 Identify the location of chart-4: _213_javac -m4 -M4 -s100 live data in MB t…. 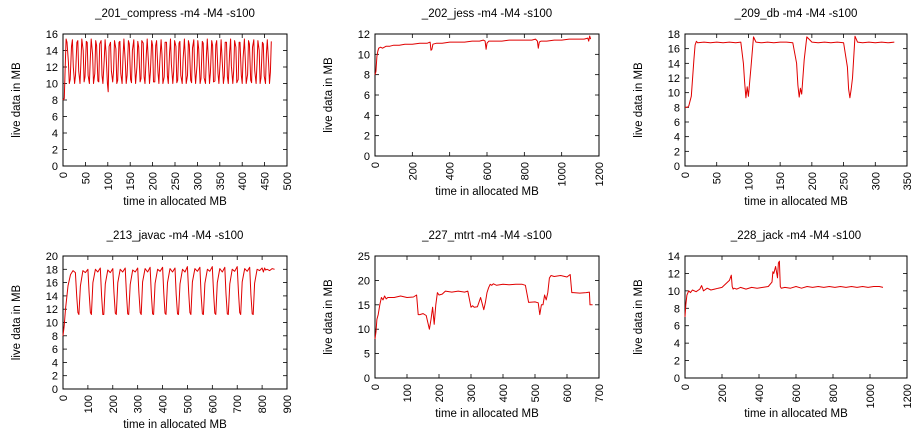
(152, 330).